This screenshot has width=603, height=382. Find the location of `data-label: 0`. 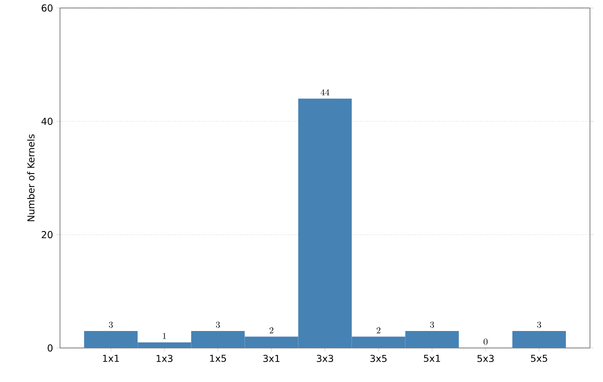

data-label: 0 is located at coordinates (486, 341).